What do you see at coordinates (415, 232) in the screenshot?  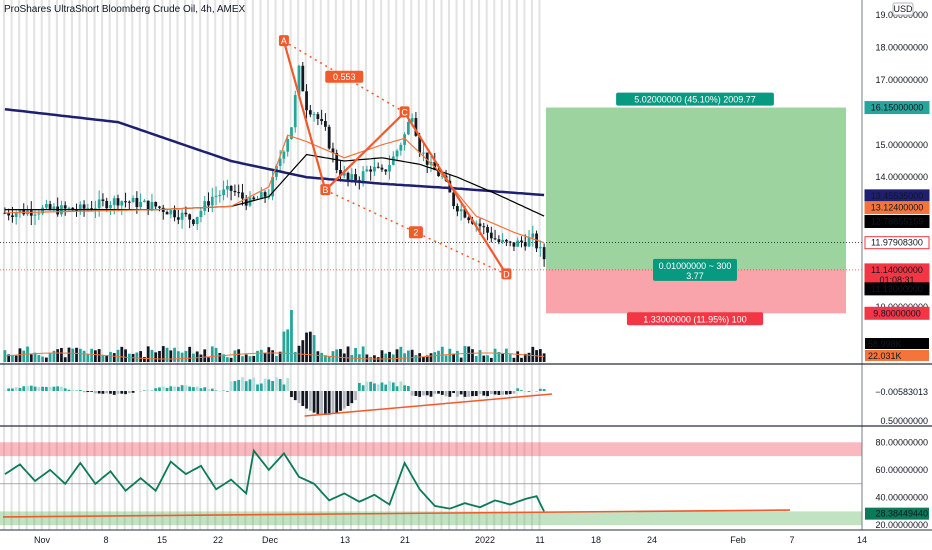 I see `pattern-ratio-label: 2` at bounding box center [415, 232].